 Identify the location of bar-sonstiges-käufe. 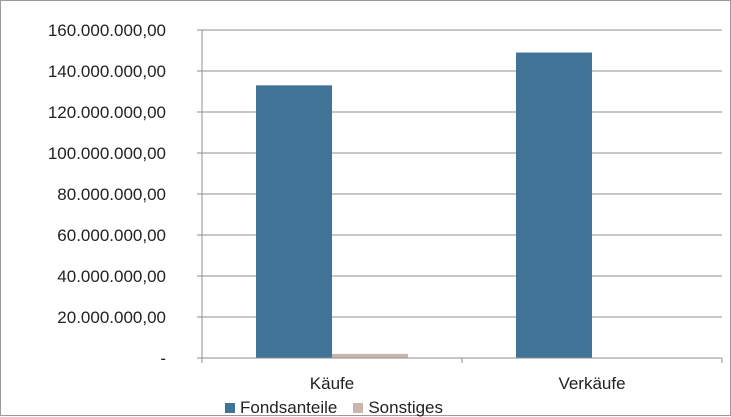
(370, 355).